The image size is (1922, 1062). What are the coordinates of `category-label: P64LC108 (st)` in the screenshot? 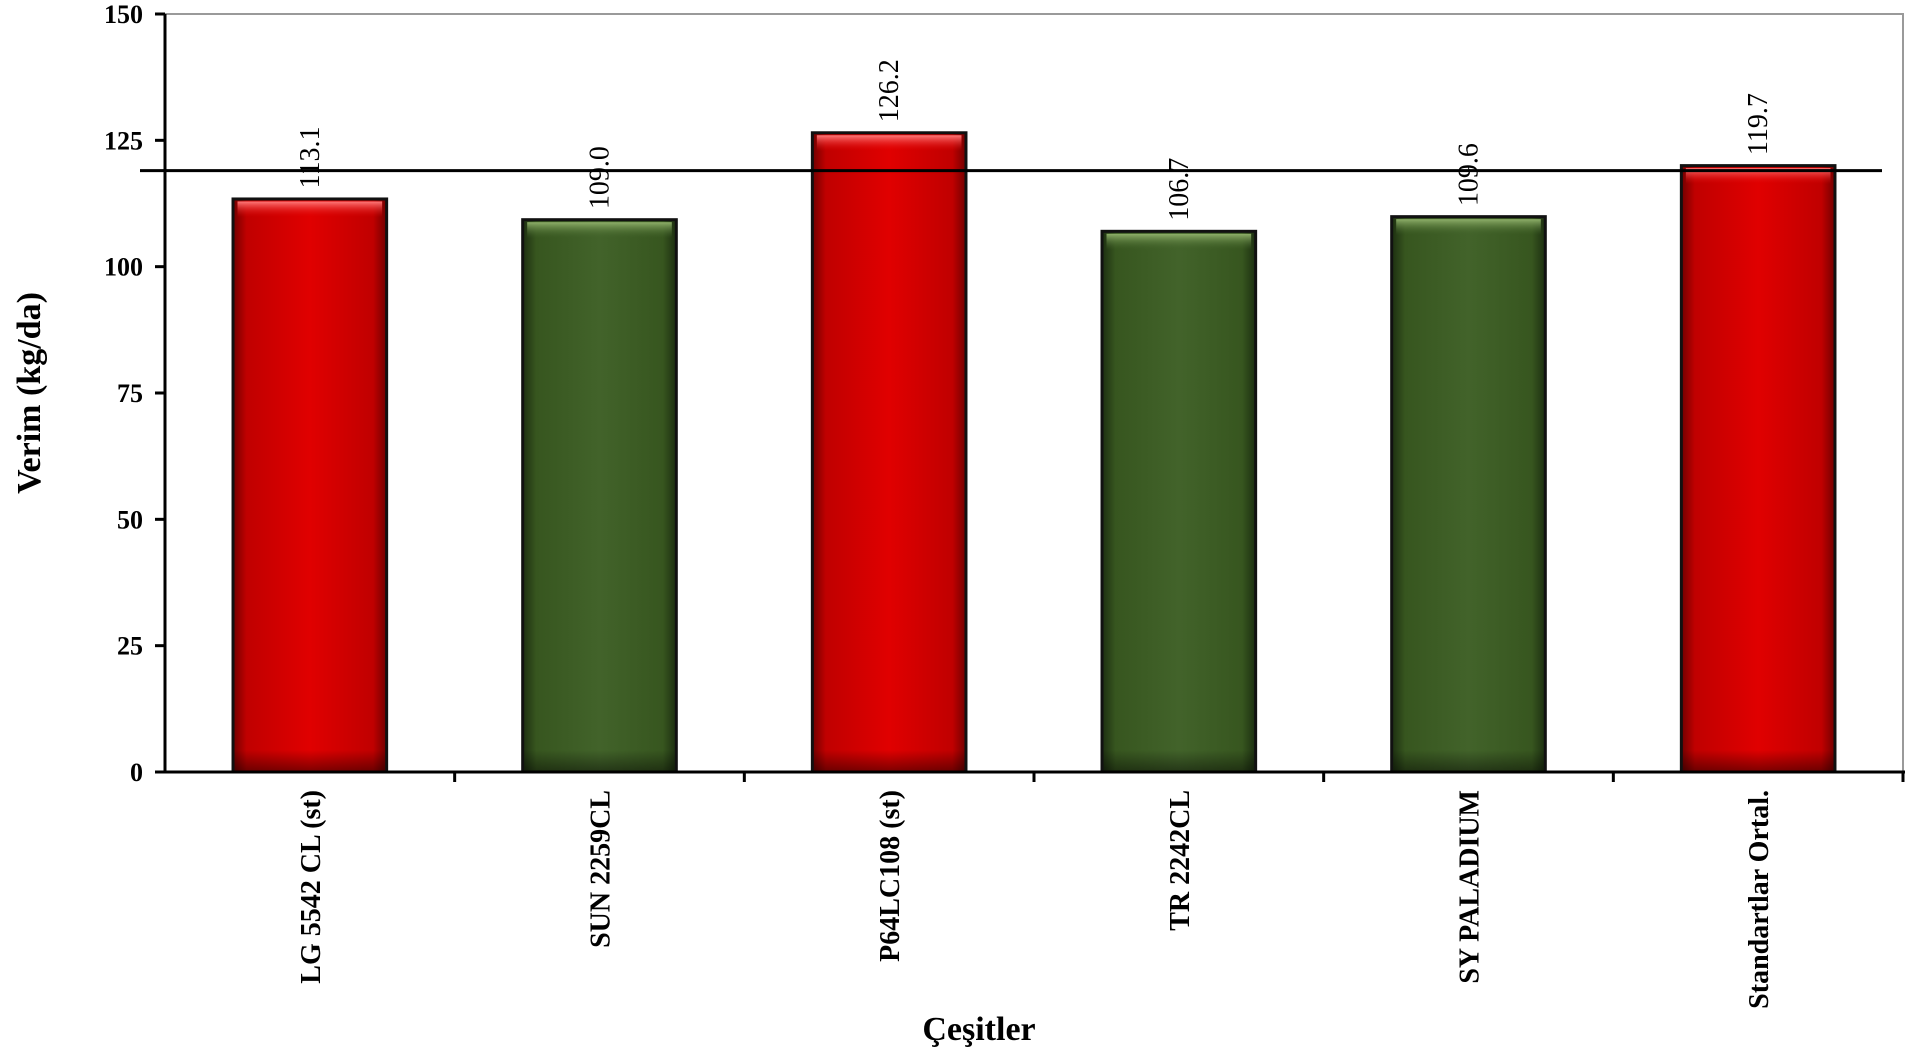 It's located at (890, 876).